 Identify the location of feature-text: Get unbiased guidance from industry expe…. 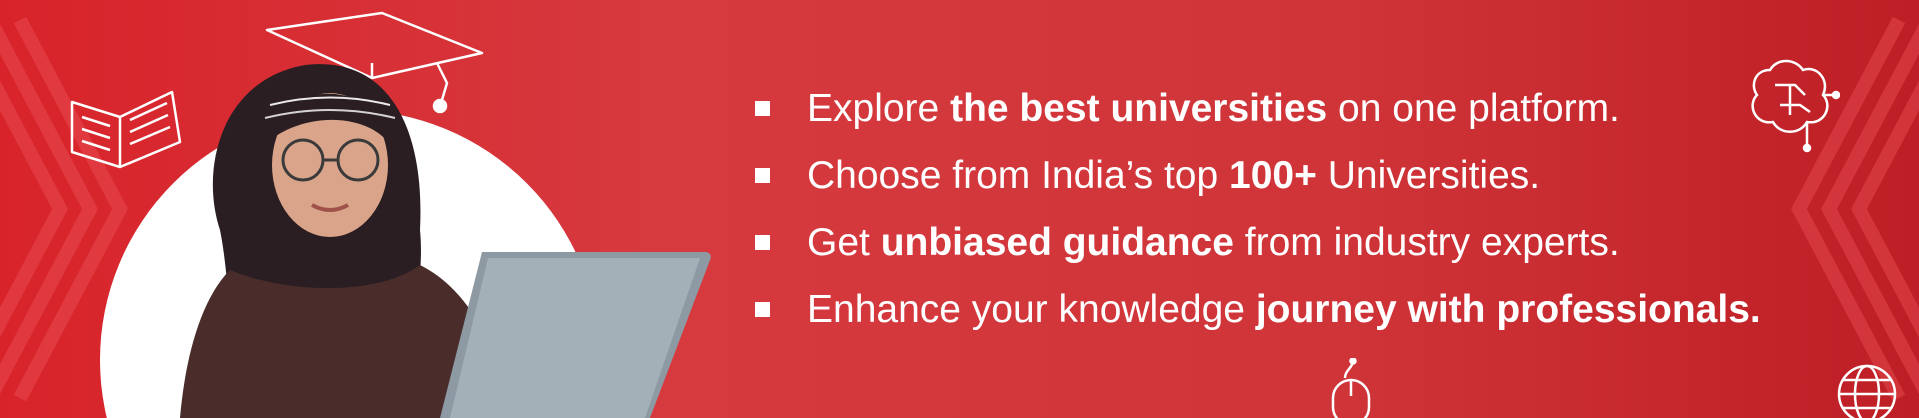
(1213, 242).